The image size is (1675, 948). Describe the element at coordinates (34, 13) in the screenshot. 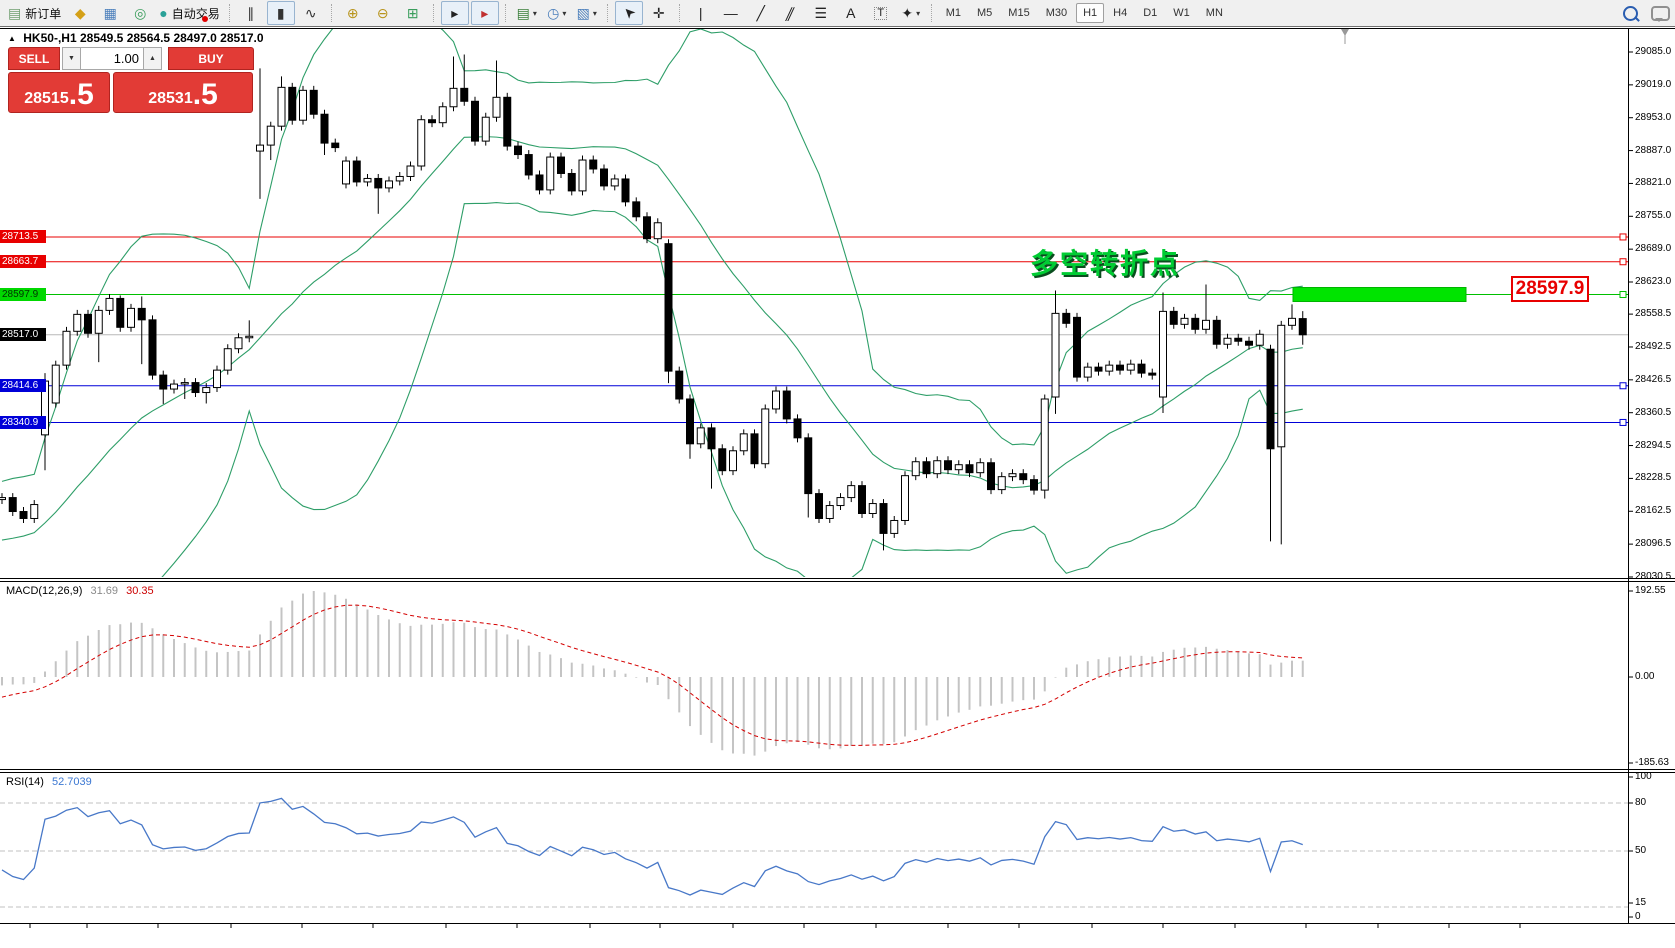

I see `new-order-button: ▤ 新订单` at that location.